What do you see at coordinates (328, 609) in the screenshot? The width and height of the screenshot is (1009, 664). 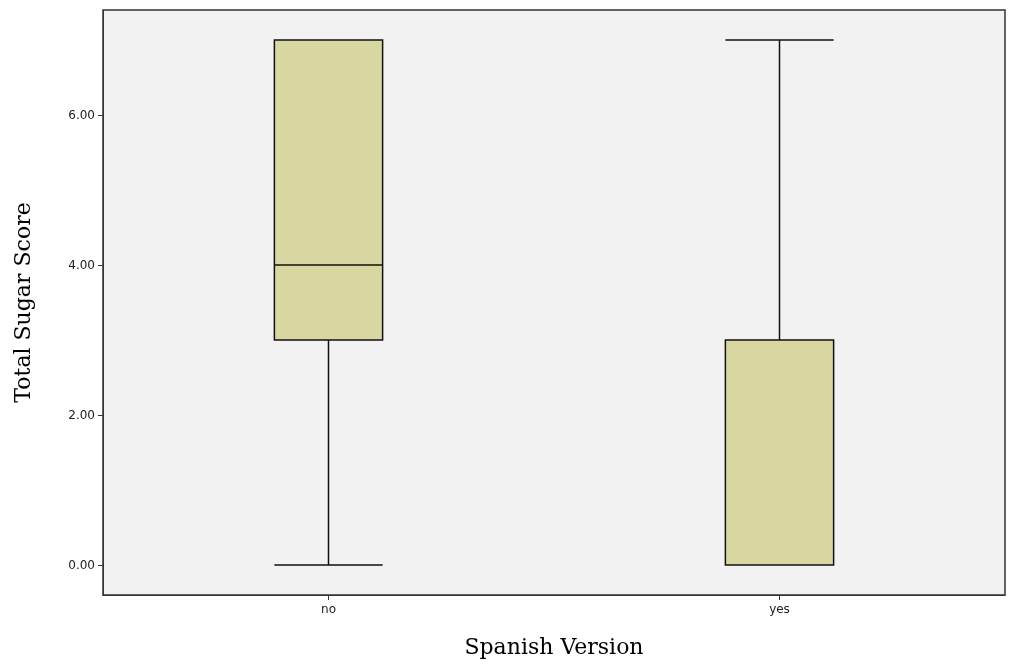 I see `x-tick-label: no` at bounding box center [328, 609].